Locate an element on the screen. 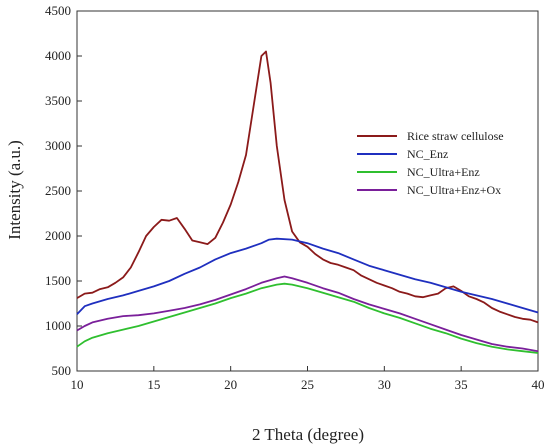 The width and height of the screenshot is (550, 448). y-tick-label: 500 is located at coordinates (62, 370).